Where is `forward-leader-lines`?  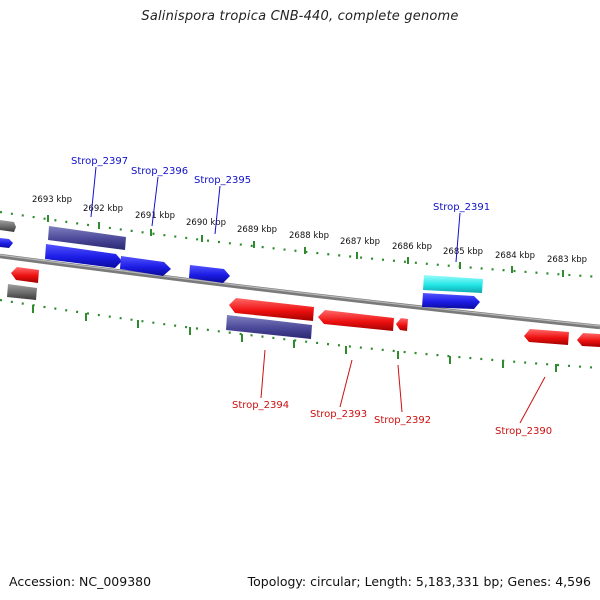 forward-leader-lines is located at coordinates (275, 214).